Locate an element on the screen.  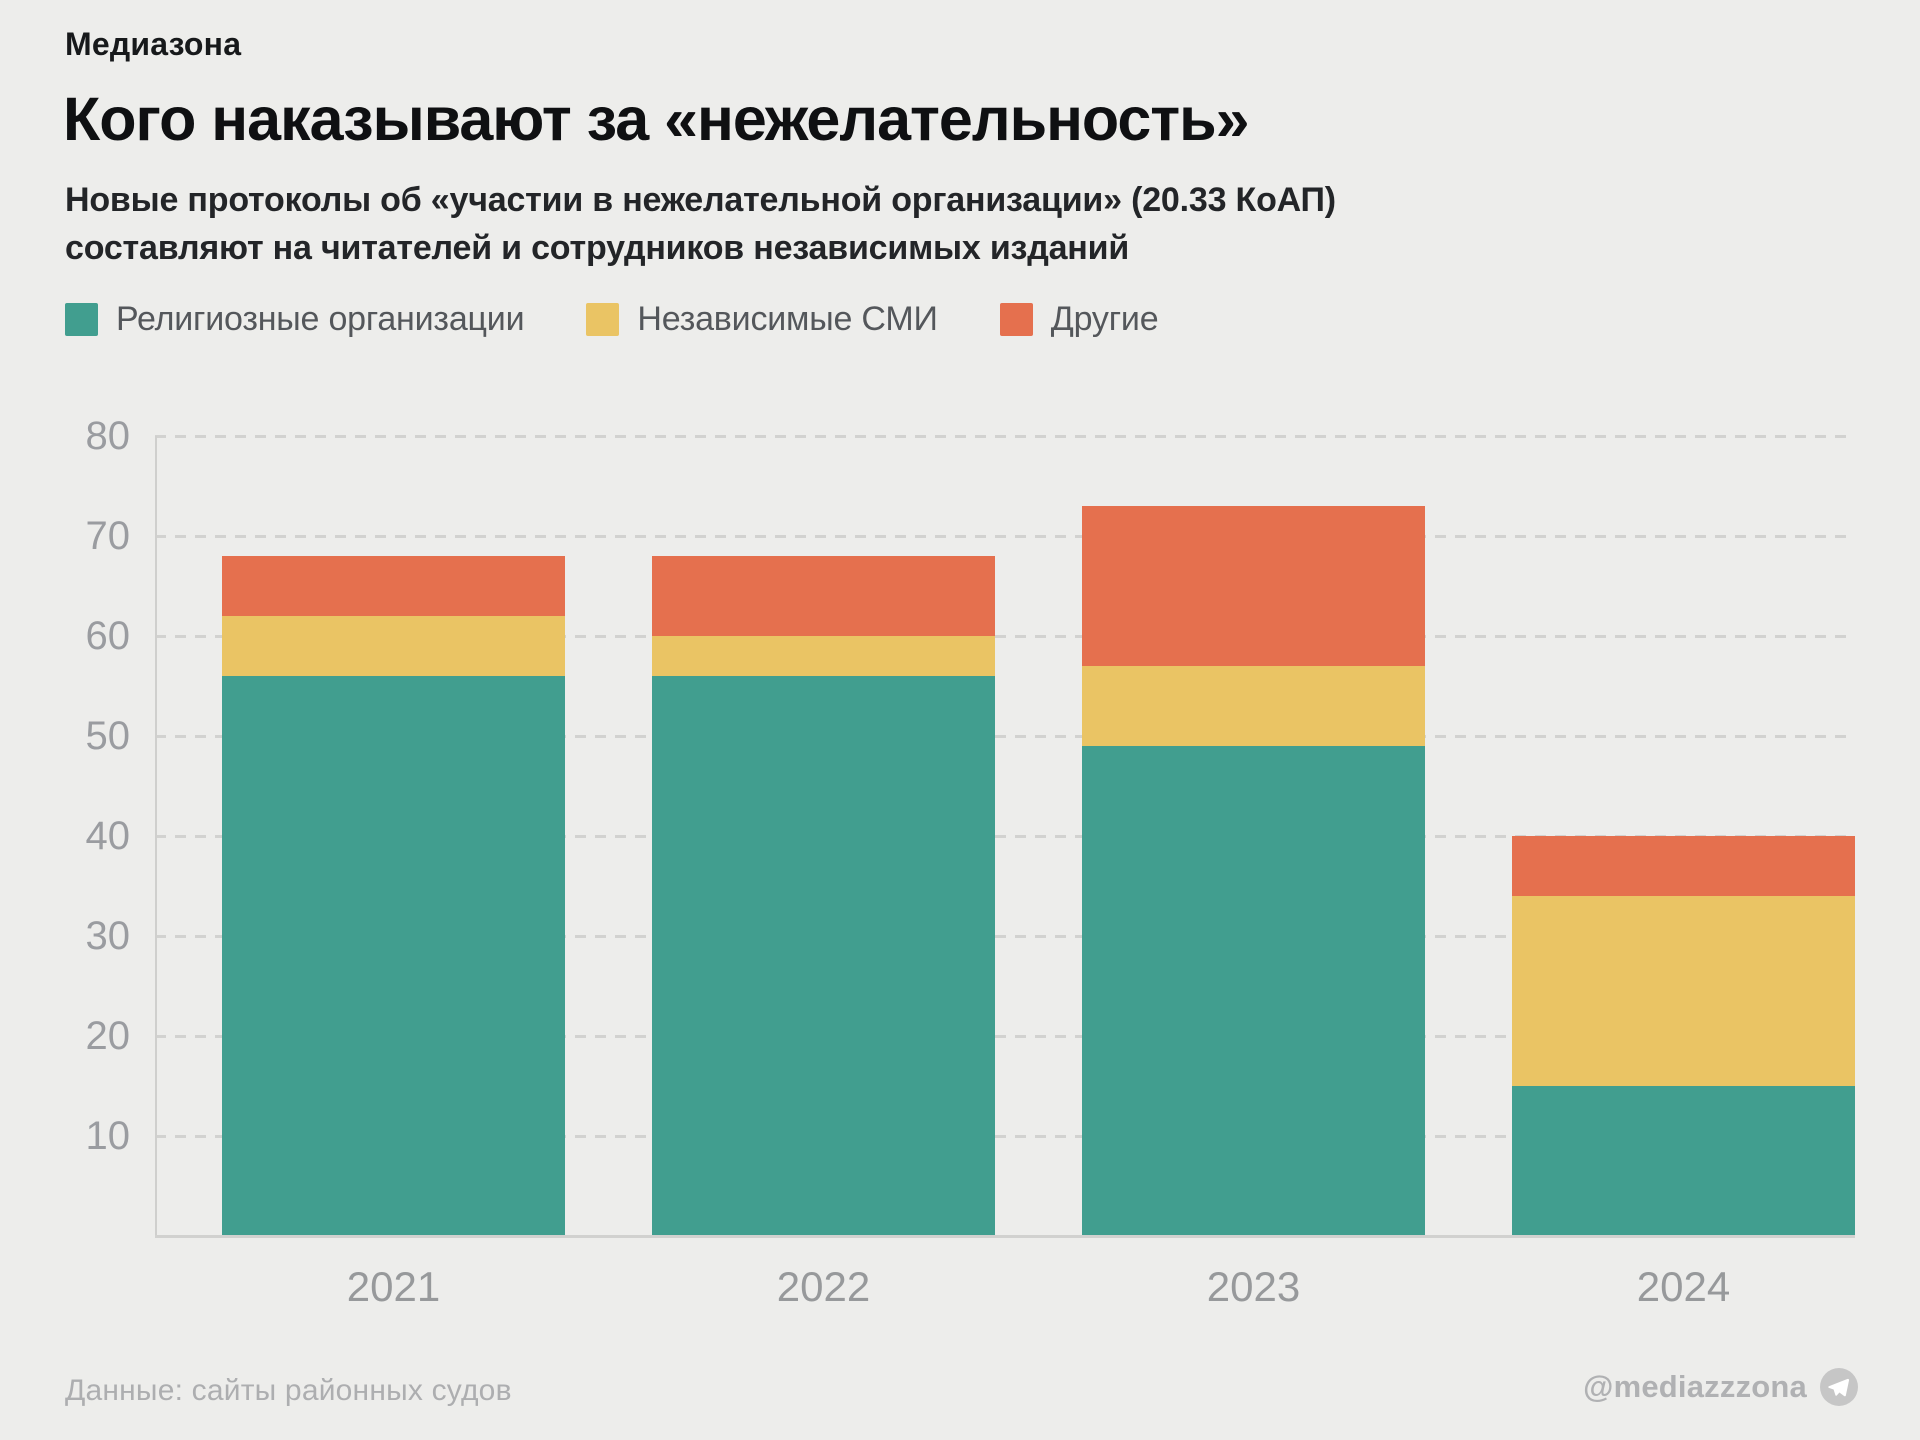
y-tick-label: 60 is located at coordinates (108, 636).